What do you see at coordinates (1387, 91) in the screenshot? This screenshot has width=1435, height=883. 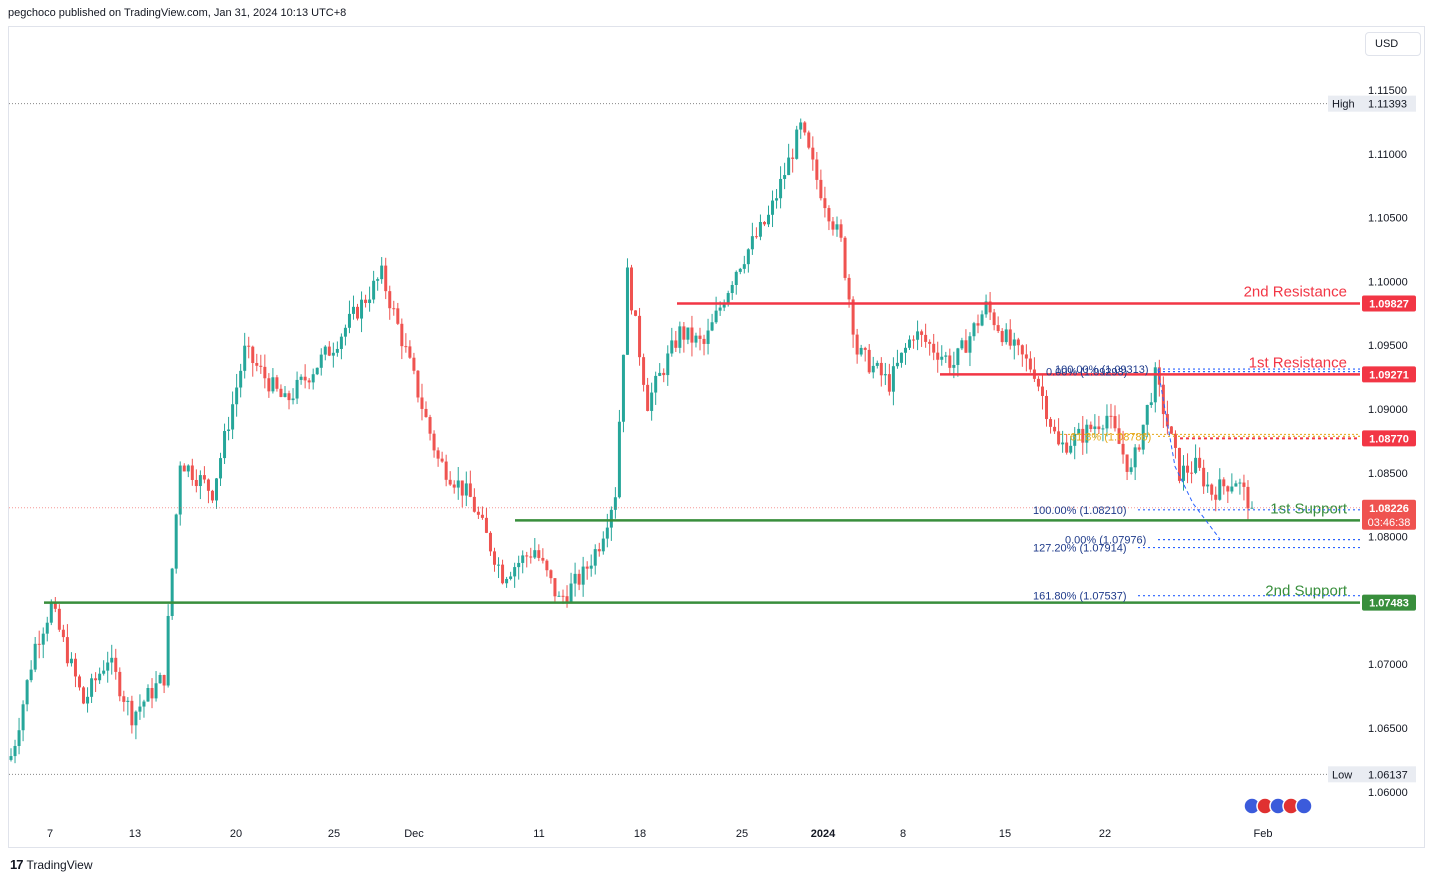 I see `y-tick-label: 1.11500` at bounding box center [1387, 91].